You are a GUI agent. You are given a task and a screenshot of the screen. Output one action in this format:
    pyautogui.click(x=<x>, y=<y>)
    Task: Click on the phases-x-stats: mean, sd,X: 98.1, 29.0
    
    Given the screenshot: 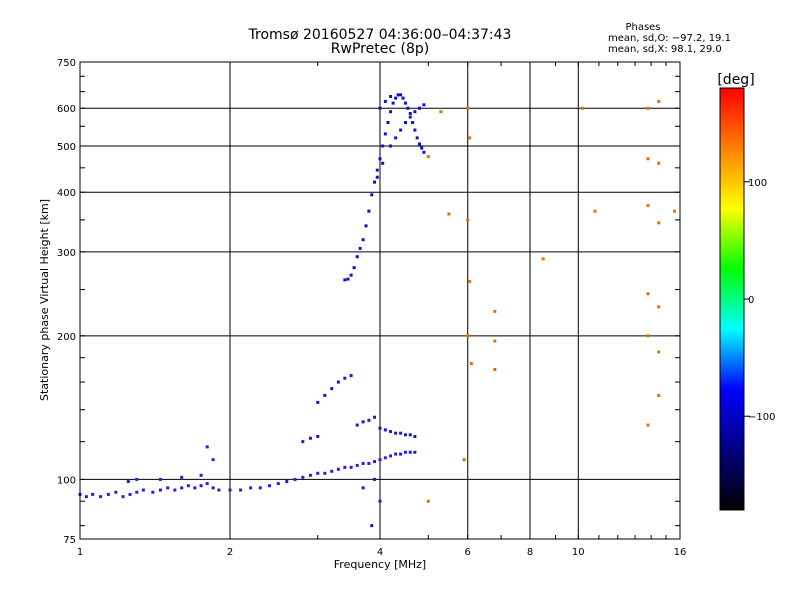 What is the action you would take?
    pyautogui.click(x=665, y=49)
    